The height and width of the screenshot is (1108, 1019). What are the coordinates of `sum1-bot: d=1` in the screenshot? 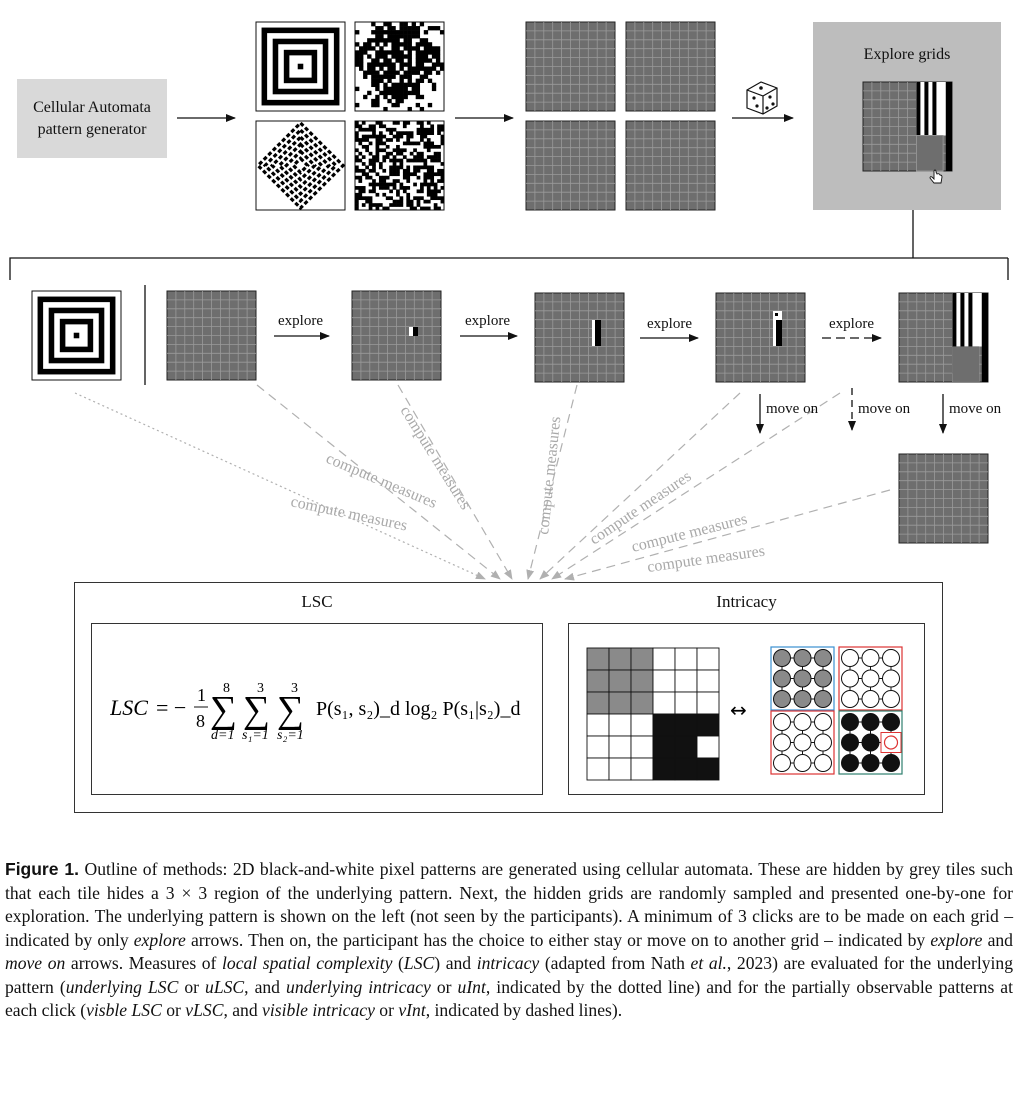 It's located at (222, 735).